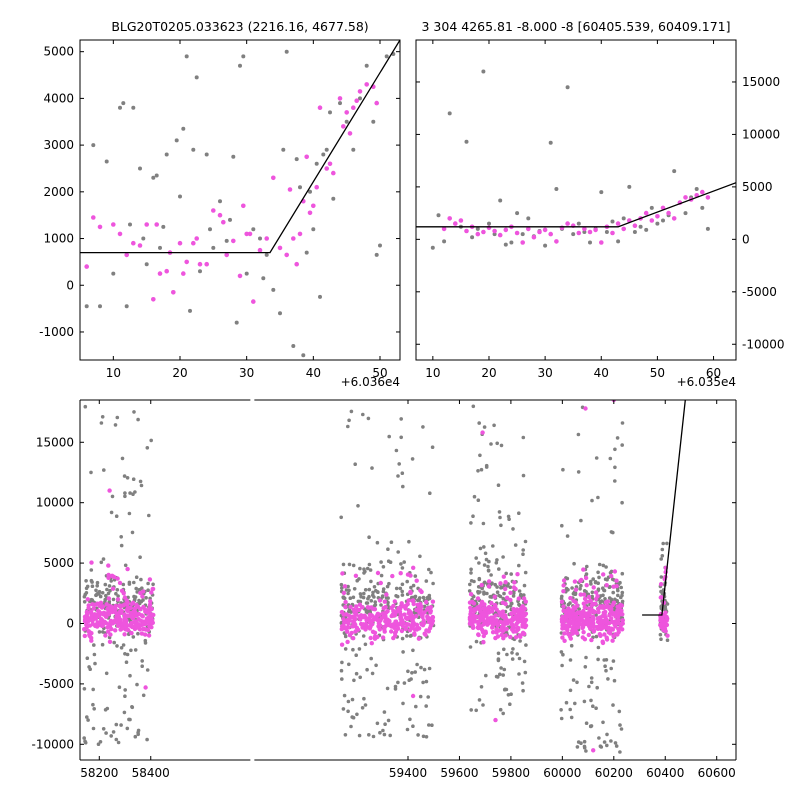 The height and width of the screenshot is (800, 800). I want to click on fit-line, so click(240, 147).